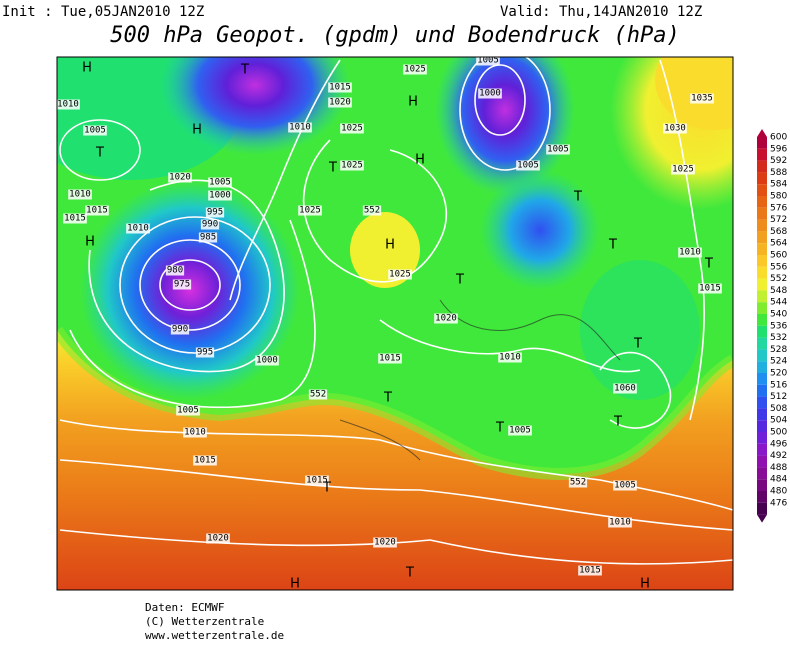 The height and width of the screenshot is (648, 790). Describe the element at coordinates (778, 279) in the screenshot. I see `colorbar-label: 552` at that location.